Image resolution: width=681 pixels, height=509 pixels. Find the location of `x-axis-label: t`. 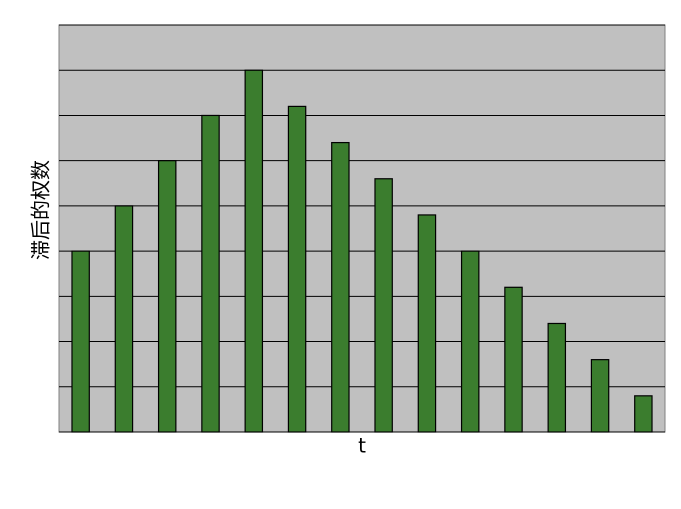

x-axis-label: t is located at coordinates (362, 446).